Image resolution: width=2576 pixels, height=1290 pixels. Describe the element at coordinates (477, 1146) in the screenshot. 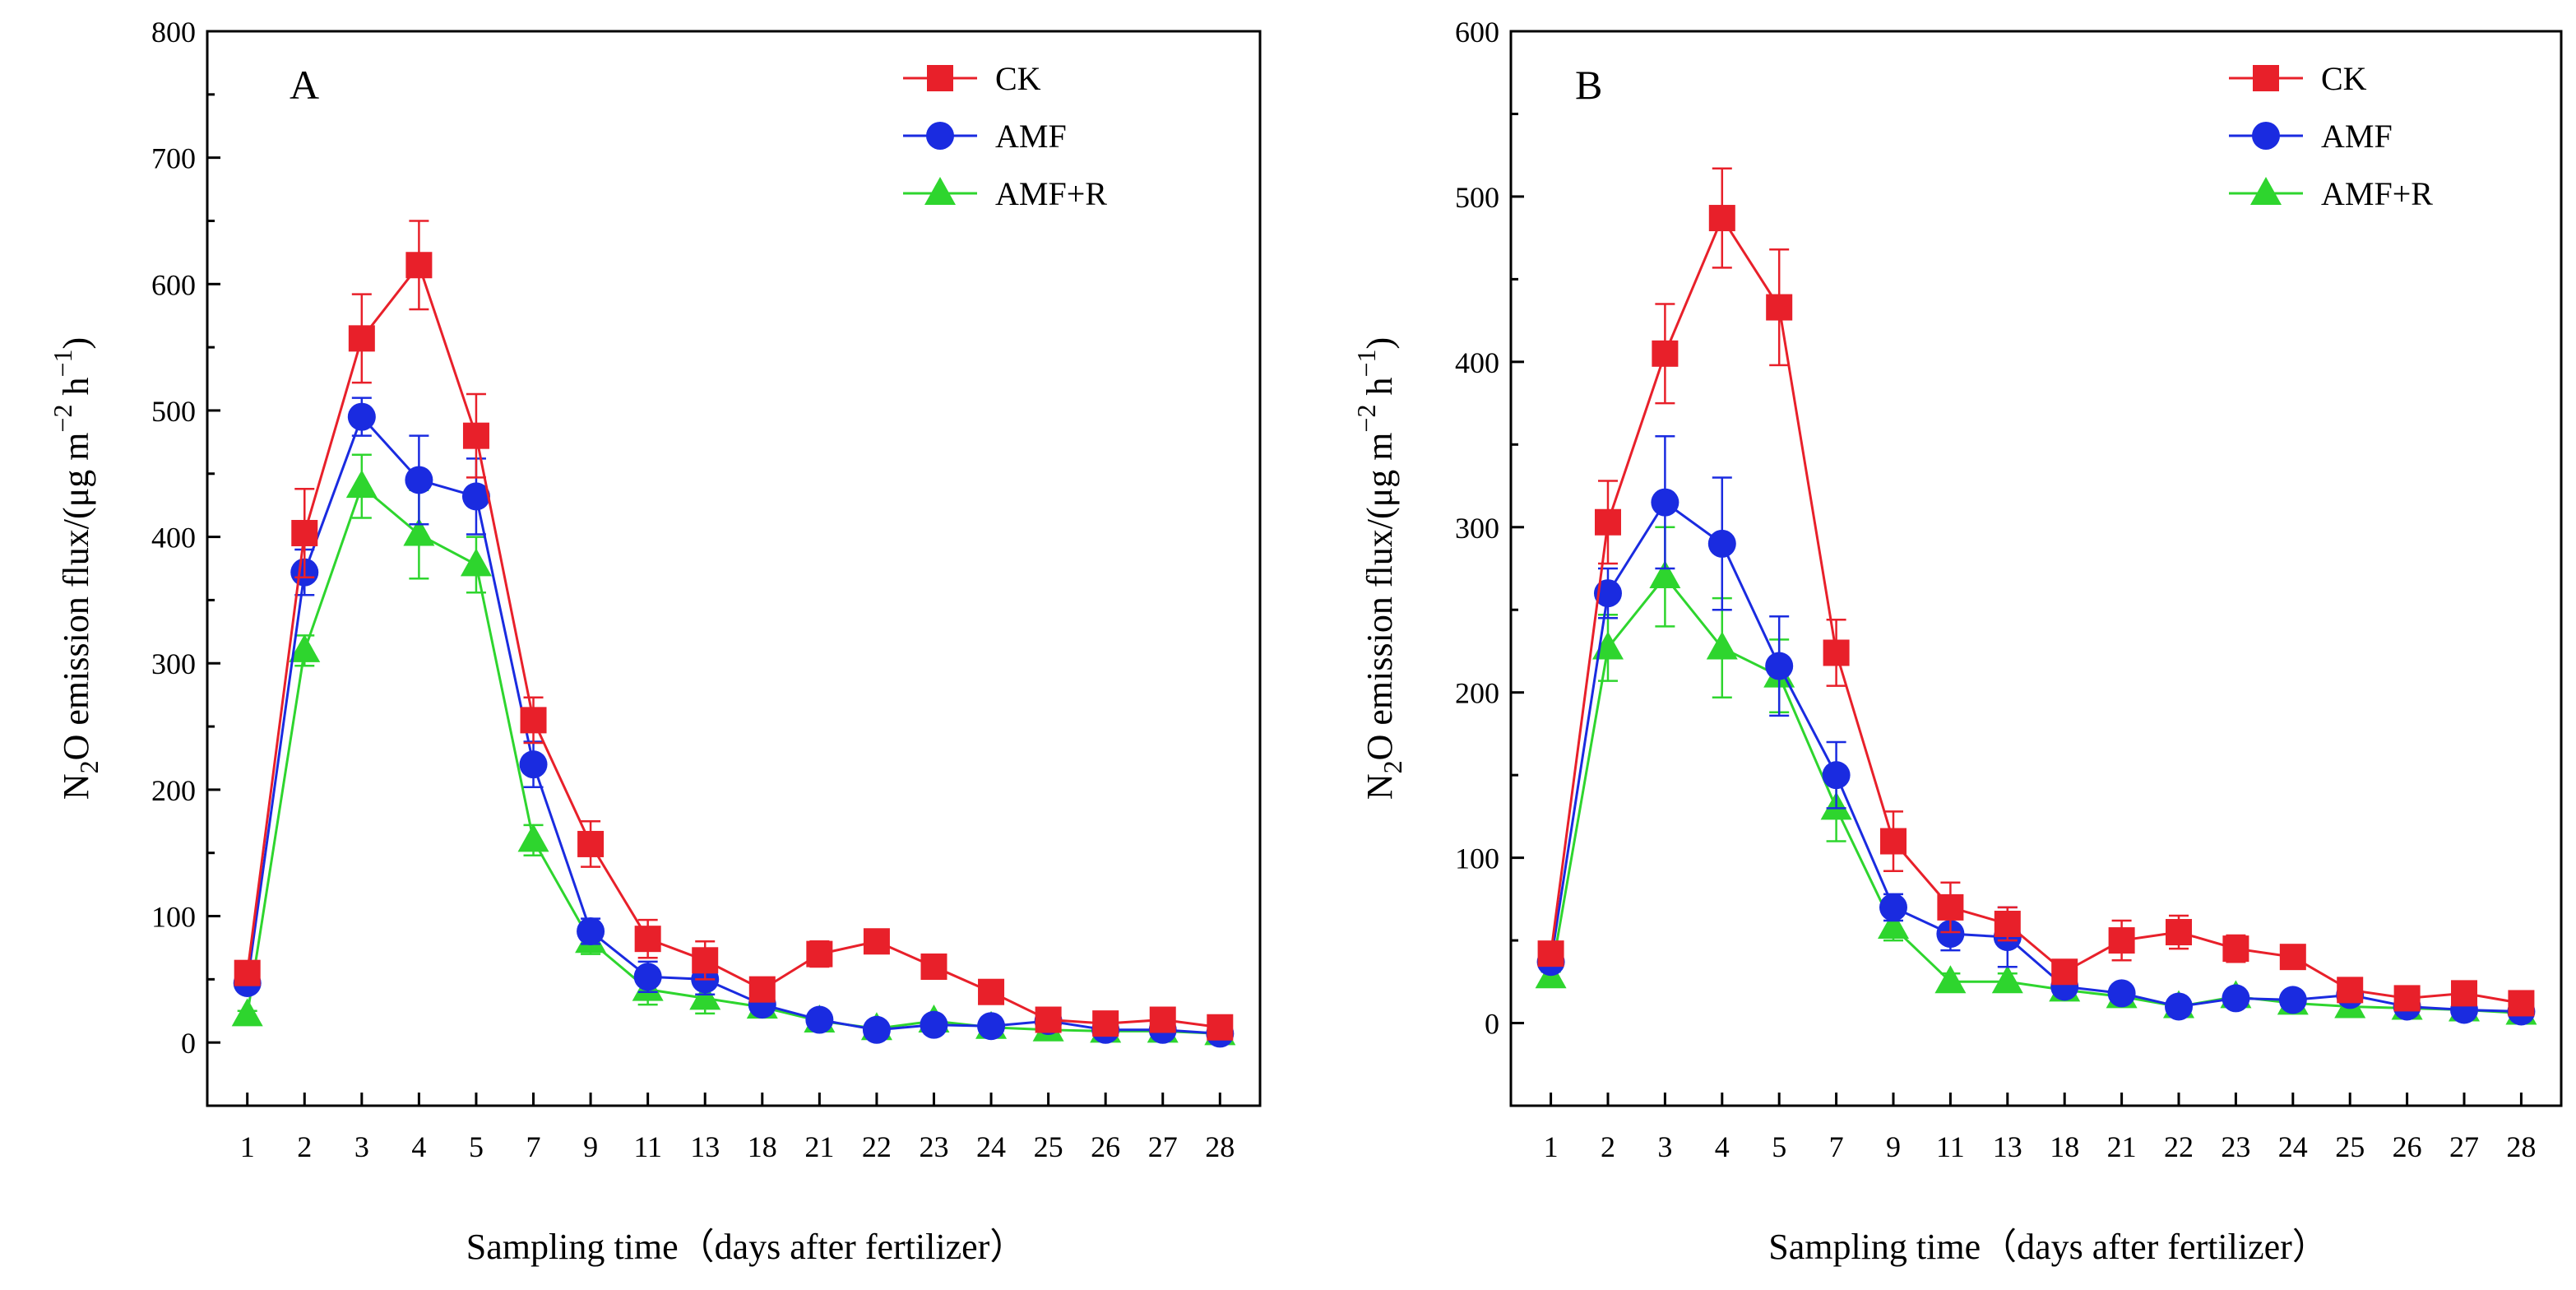

I see `x-tick-label: 5` at that location.